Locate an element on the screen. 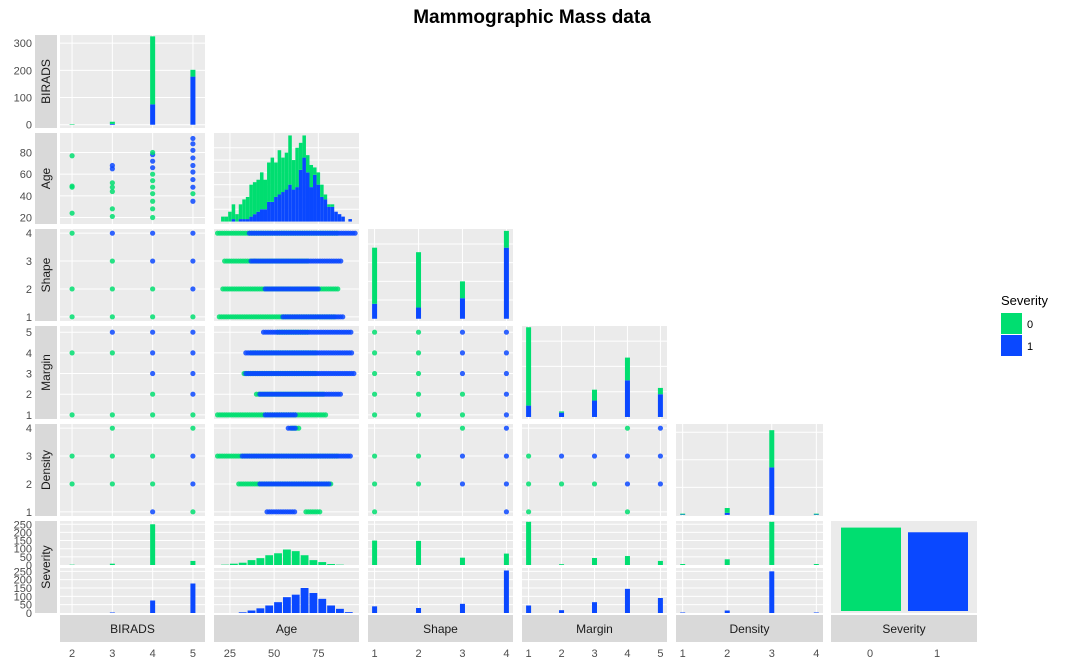 The image size is (1068, 664). y-tick-label: 3 is located at coordinates (29, 375).